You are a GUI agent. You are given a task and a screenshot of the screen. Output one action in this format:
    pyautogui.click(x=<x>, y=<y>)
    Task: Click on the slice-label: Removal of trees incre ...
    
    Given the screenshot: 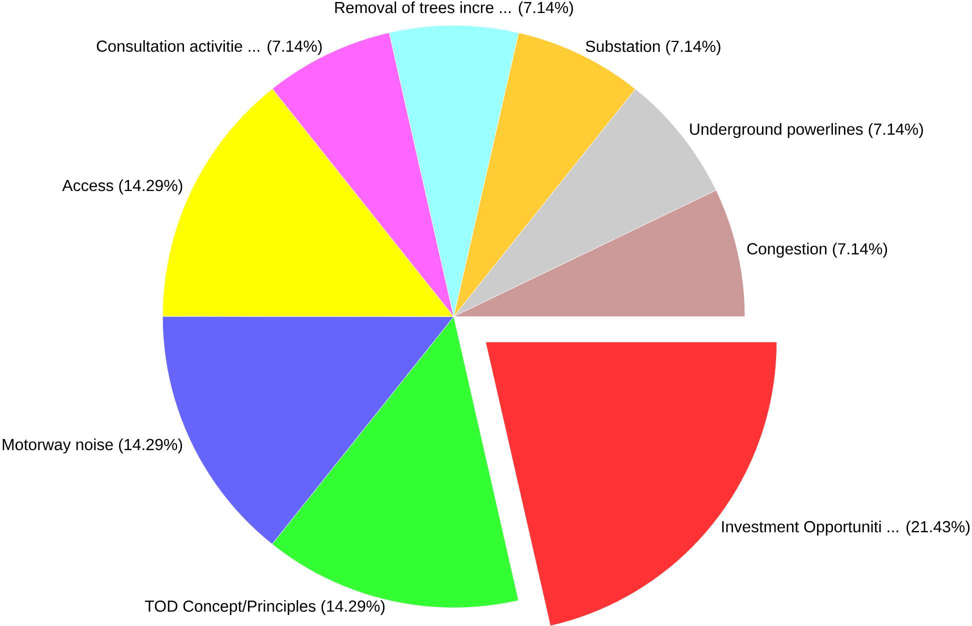 What is the action you would take?
    pyautogui.click(x=422, y=7)
    